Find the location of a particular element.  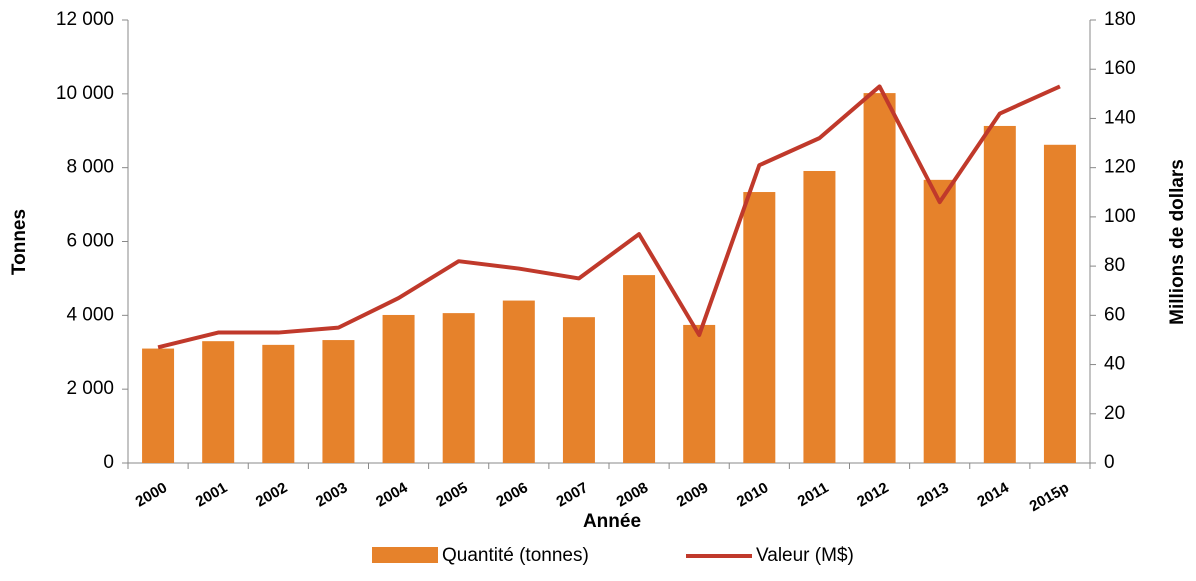

y-tick-label: 0 is located at coordinates (108, 462).